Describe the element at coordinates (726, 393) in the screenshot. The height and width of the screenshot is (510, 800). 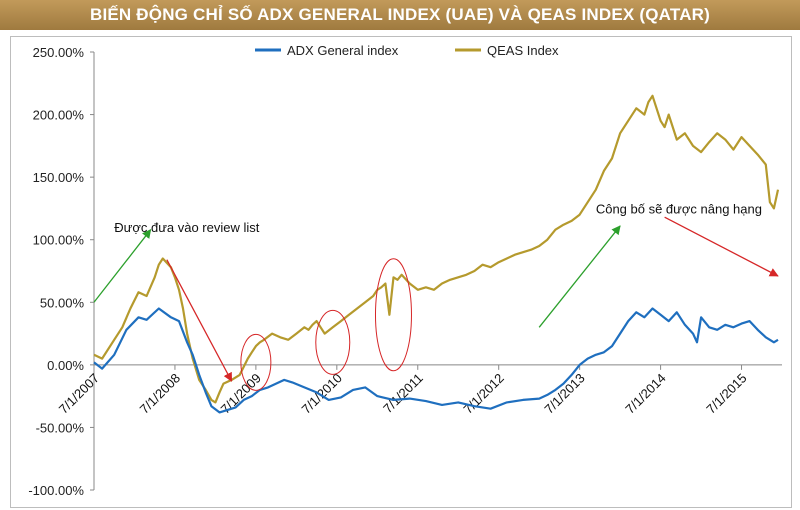
I see `x-tick-label: 7/1/2015` at that location.